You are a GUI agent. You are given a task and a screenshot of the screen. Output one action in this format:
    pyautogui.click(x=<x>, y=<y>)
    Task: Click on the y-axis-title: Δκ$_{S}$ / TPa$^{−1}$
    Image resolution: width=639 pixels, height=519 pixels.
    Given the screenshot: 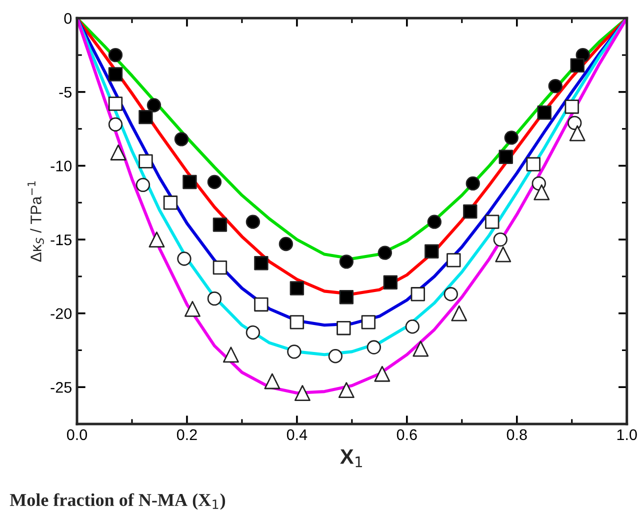 What is the action you would take?
    pyautogui.click(x=36, y=221)
    